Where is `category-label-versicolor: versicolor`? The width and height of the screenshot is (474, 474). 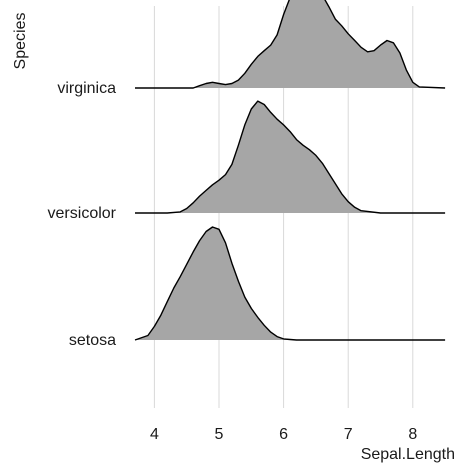
category-label-versicolor: versicolor is located at coordinates (82, 213).